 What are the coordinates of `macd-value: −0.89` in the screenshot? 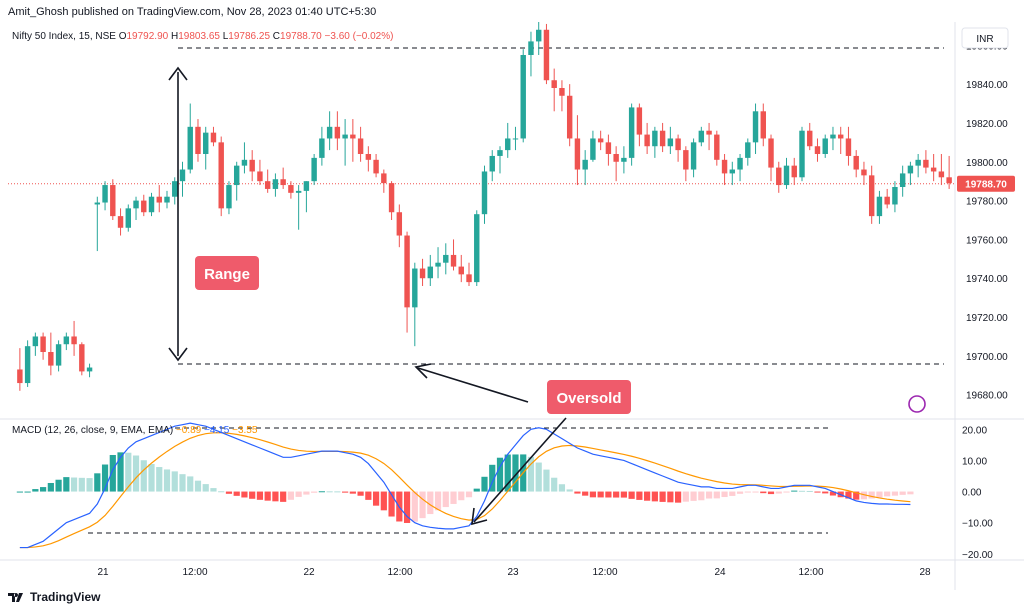 It's located at (190, 430).